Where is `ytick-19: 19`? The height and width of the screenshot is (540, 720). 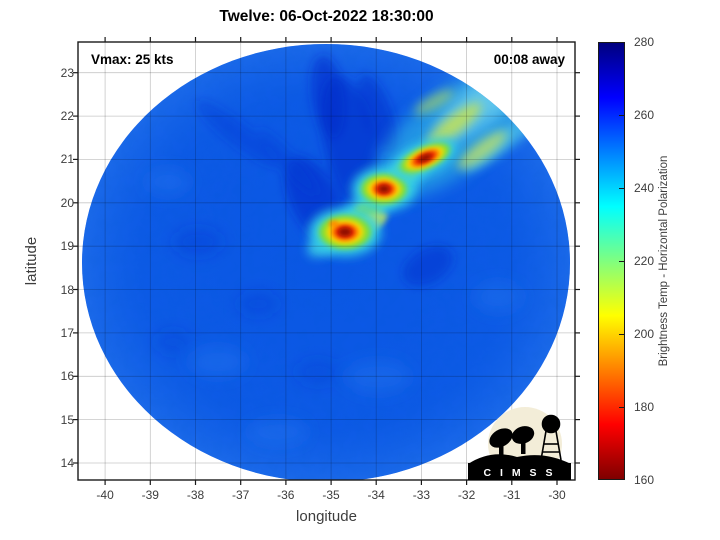 ytick-19: 19 is located at coordinates (67, 246).